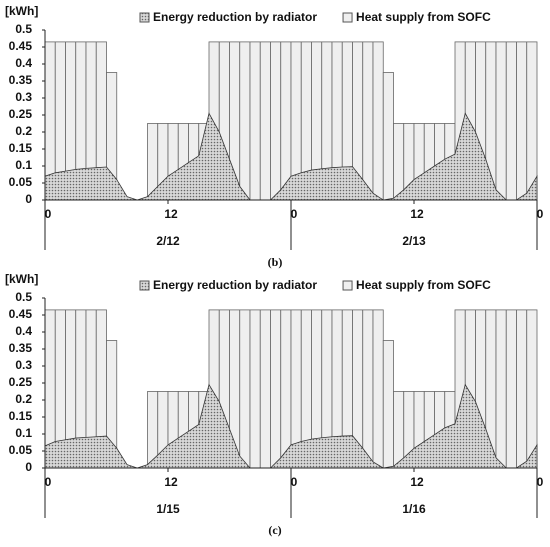  I want to click on group-label: 2/12, so click(168, 241).